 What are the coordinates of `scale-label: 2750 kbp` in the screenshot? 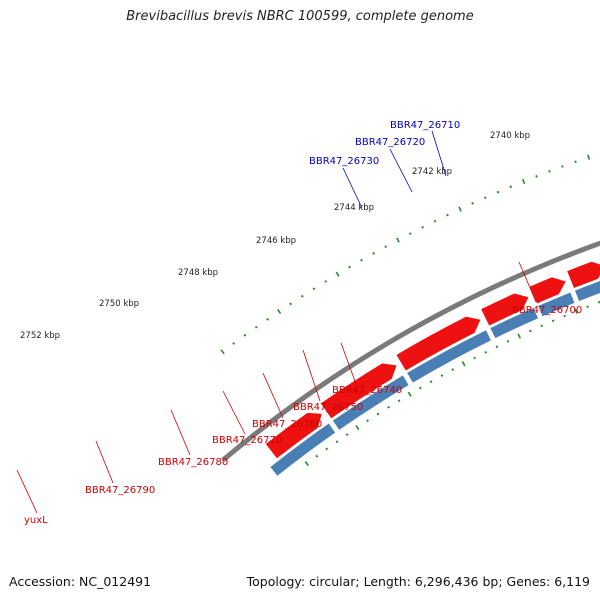 It's located at (119, 304).